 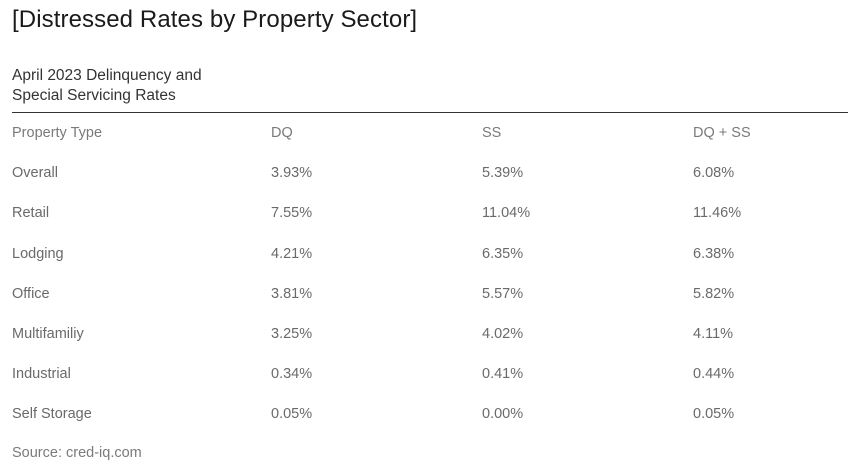 What do you see at coordinates (430, 334) in the screenshot?
I see `table-row: Multifamiliy 3.25% 4.02% 4.11%` at bounding box center [430, 334].